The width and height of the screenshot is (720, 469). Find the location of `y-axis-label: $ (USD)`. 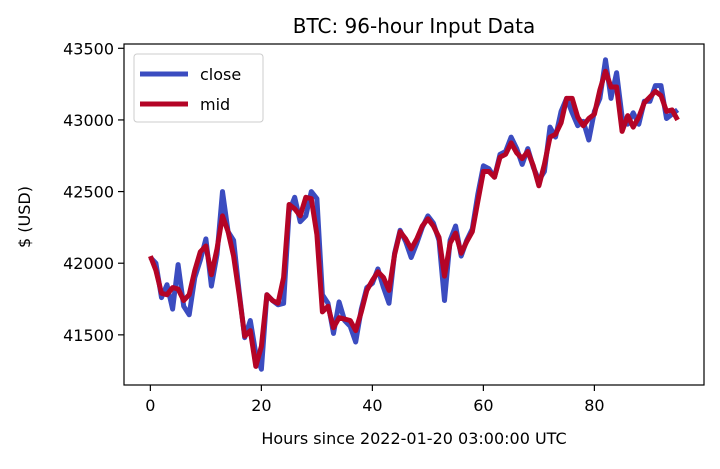

y-axis-label: $ (USD) is located at coordinates (24, 217).